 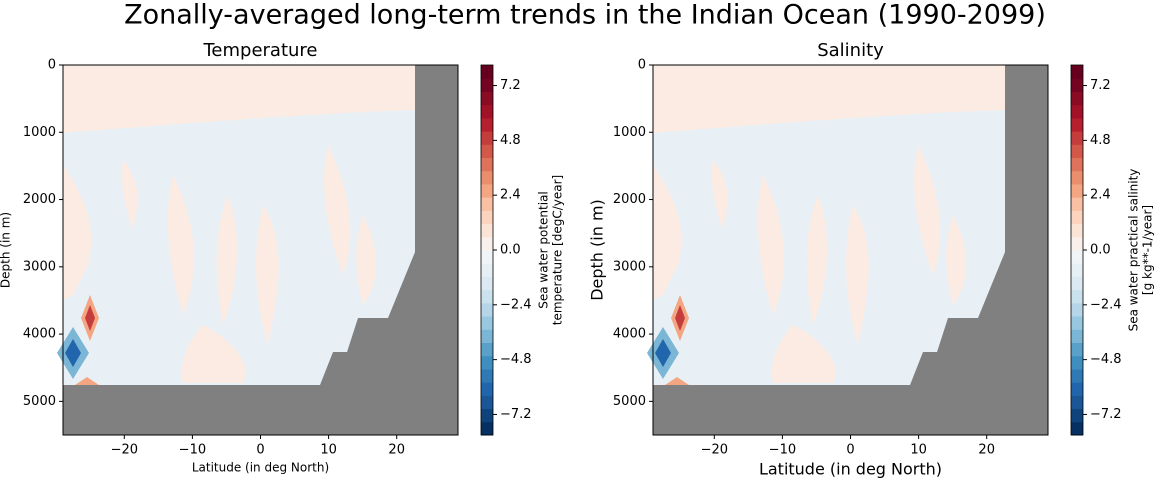 I want to click on colorbar-tick-label: 7.2, so click(x=1100, y=85).